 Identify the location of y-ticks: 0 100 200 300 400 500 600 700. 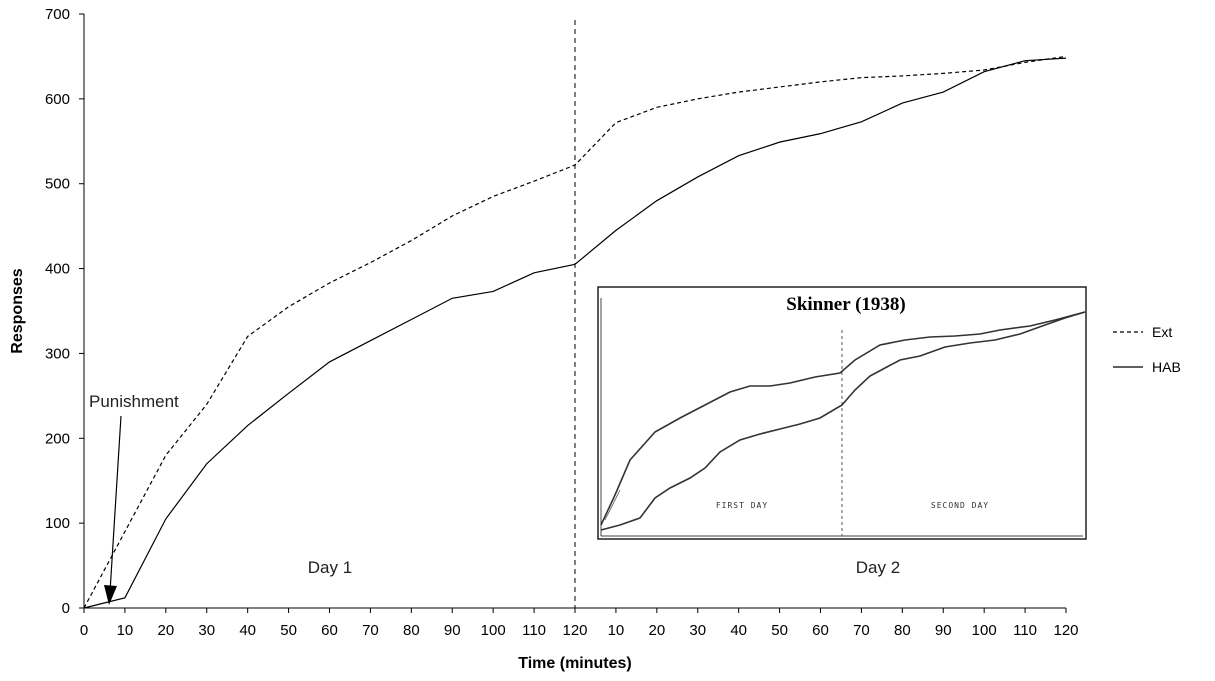
(64, 311).